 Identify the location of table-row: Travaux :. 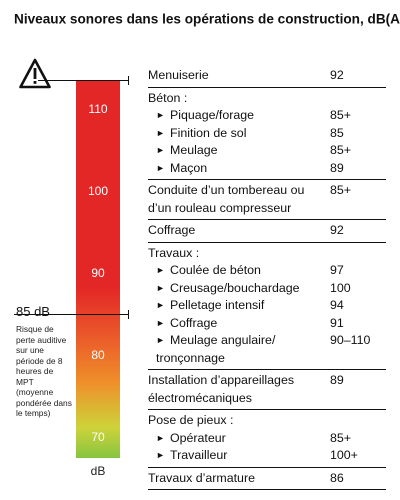
(267, 254).